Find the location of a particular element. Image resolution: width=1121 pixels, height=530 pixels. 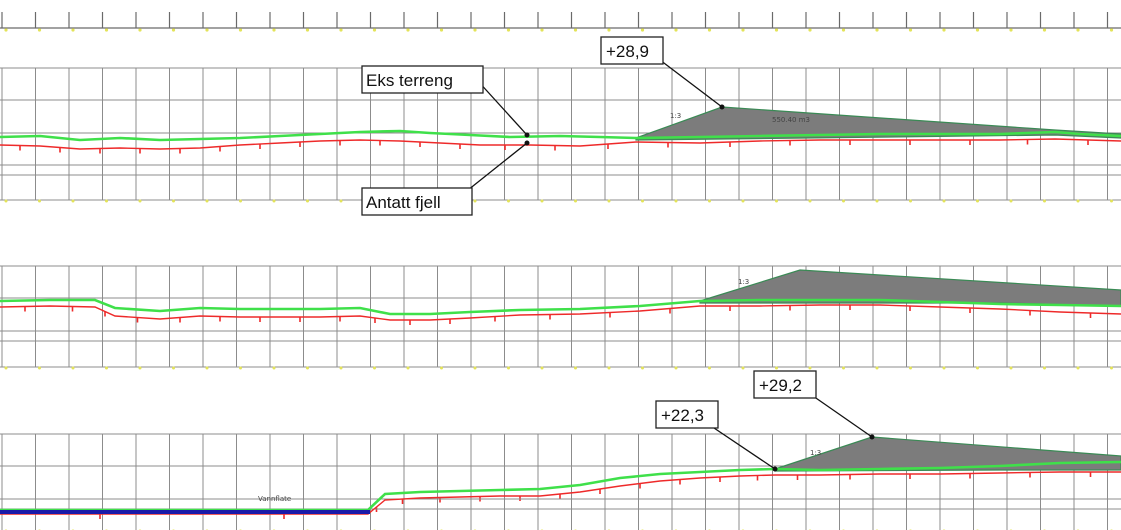

leader-point-antatt-fjell is located at coordinates (527, 143).